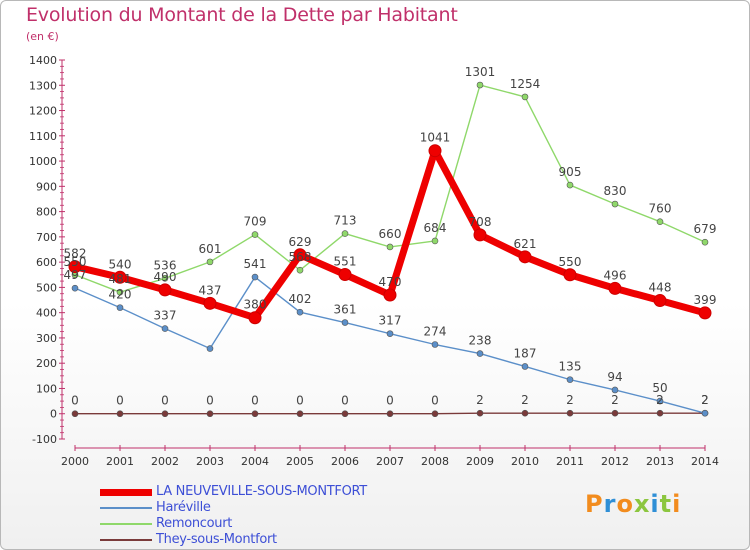 This screenshot has width=750, height=550. What do you see at coordinates (46, 186) in the screenshot?
I see `y-tick-label: 900` at bounding box center [46, 186].